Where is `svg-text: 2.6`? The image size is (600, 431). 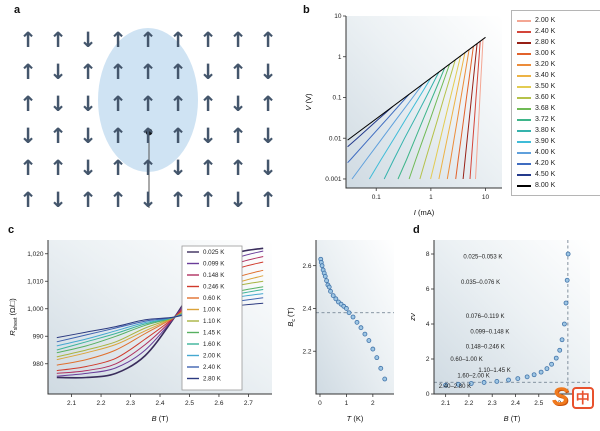
svg-text: 2.6 is located at coordinates (562, 403).